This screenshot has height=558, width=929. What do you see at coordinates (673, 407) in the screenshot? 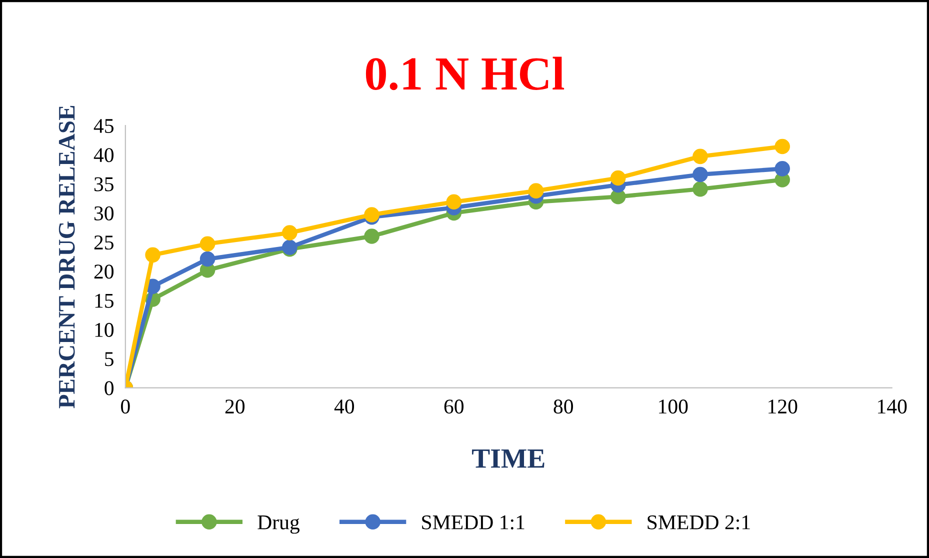
I see `x-tick-label: 100` at bounding box center [673, 407].